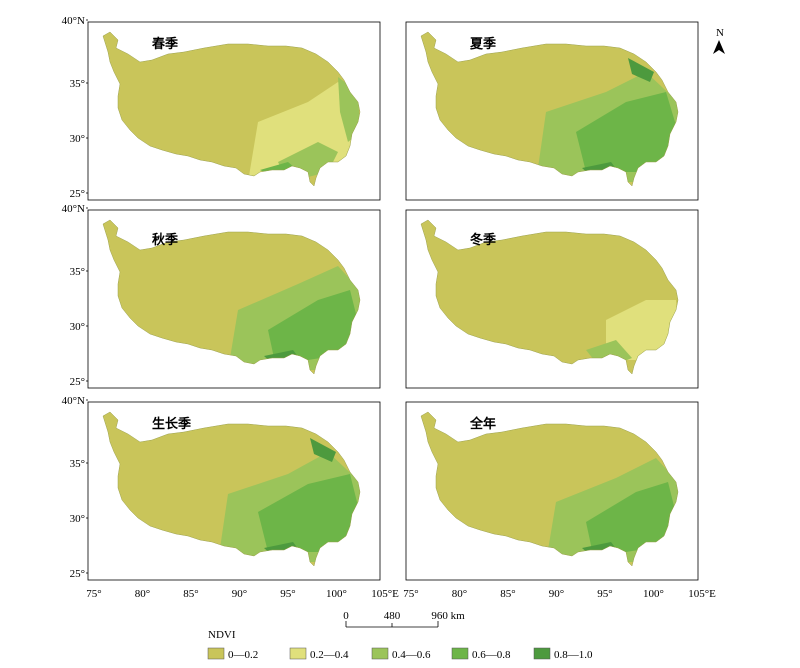 The image size is (800, 668). What do you see at coordinates (164, 44) in the screenshot?
I see `panel-title: 春季` at bounding box center [164, 44].